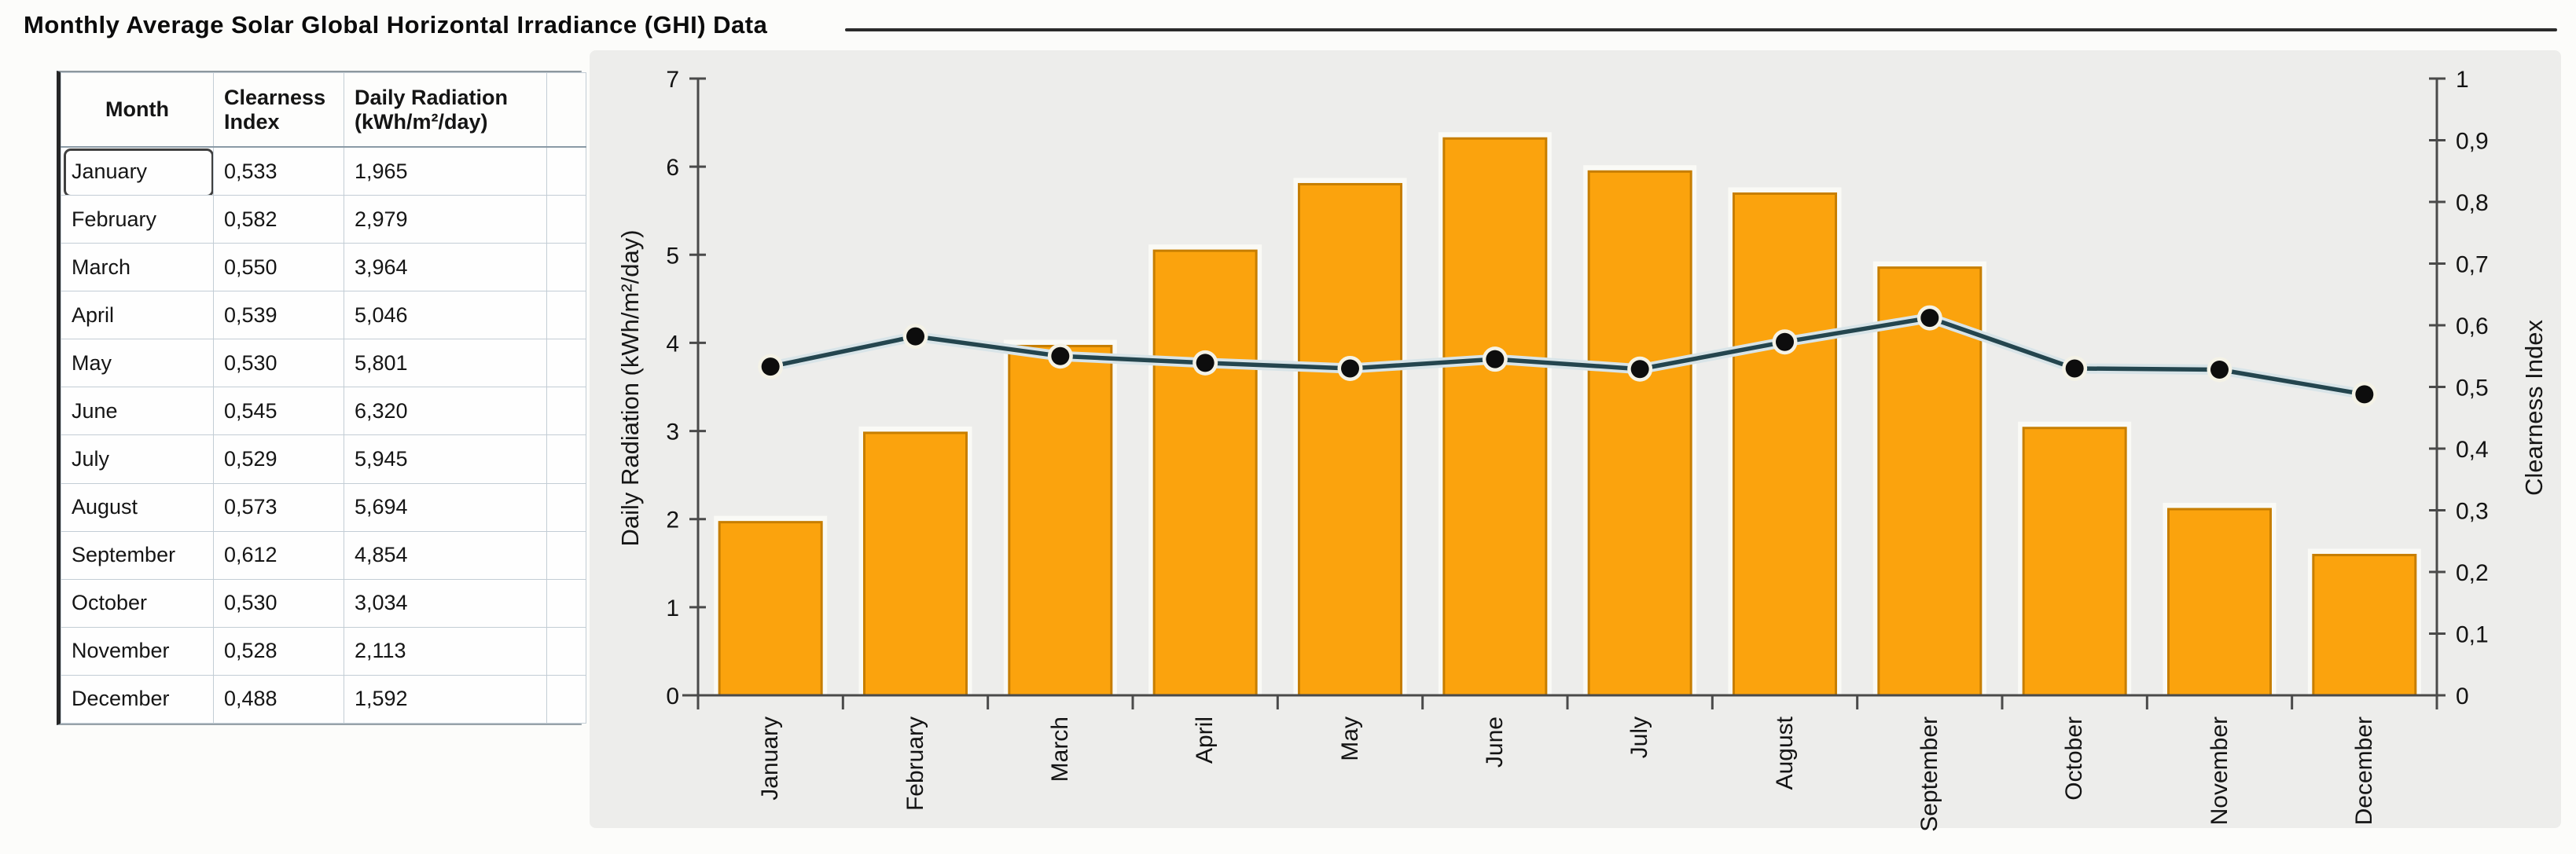 The width and height of the screenshot is (2576, 854). Describe the element at coordinates (278, 219) in the screenshot. I see `cell-clearness: 0,582` at that location.